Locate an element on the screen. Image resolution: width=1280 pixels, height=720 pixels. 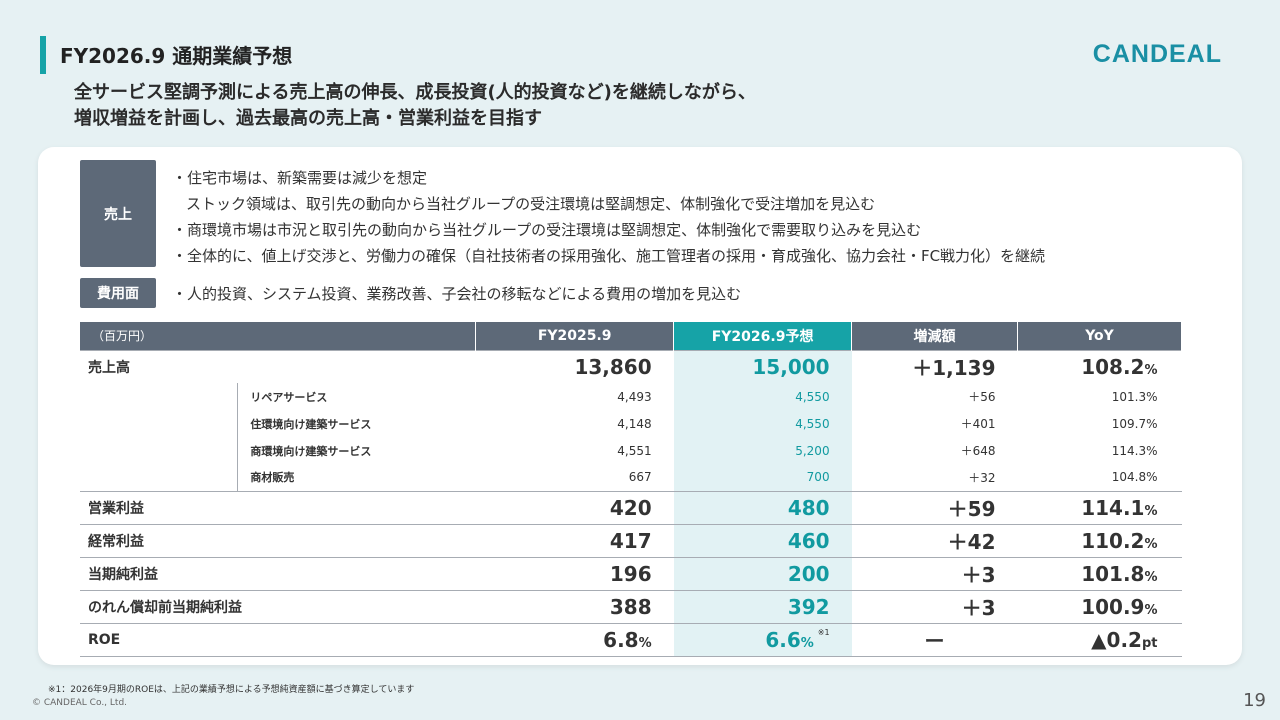
table-row-roe: ROE 6.8% 6.6%※1 ー ▲0.2pt is located at coordinates (631, 639).